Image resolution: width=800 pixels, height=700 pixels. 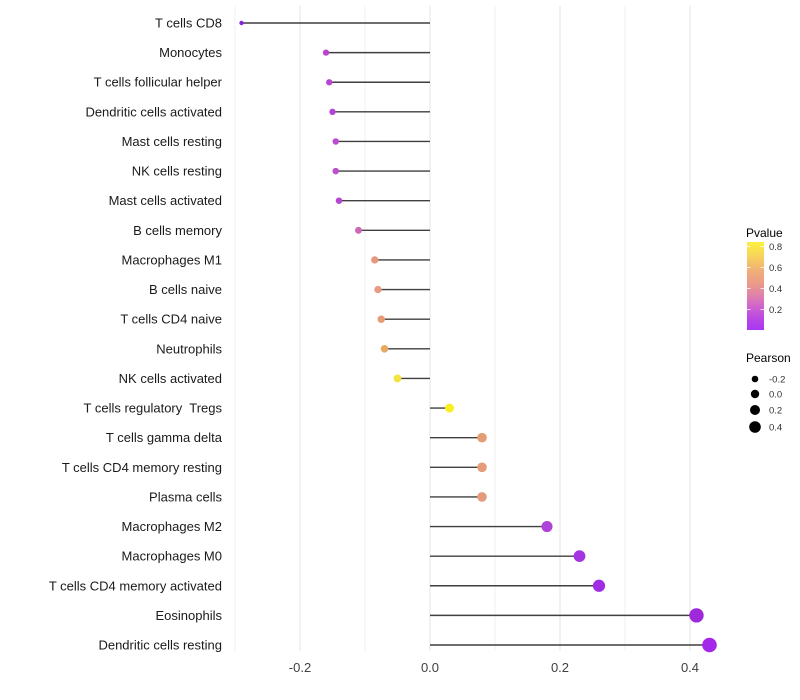 I want to click on y-axis-label: Macrophages M0, so click(x=172, y=556).